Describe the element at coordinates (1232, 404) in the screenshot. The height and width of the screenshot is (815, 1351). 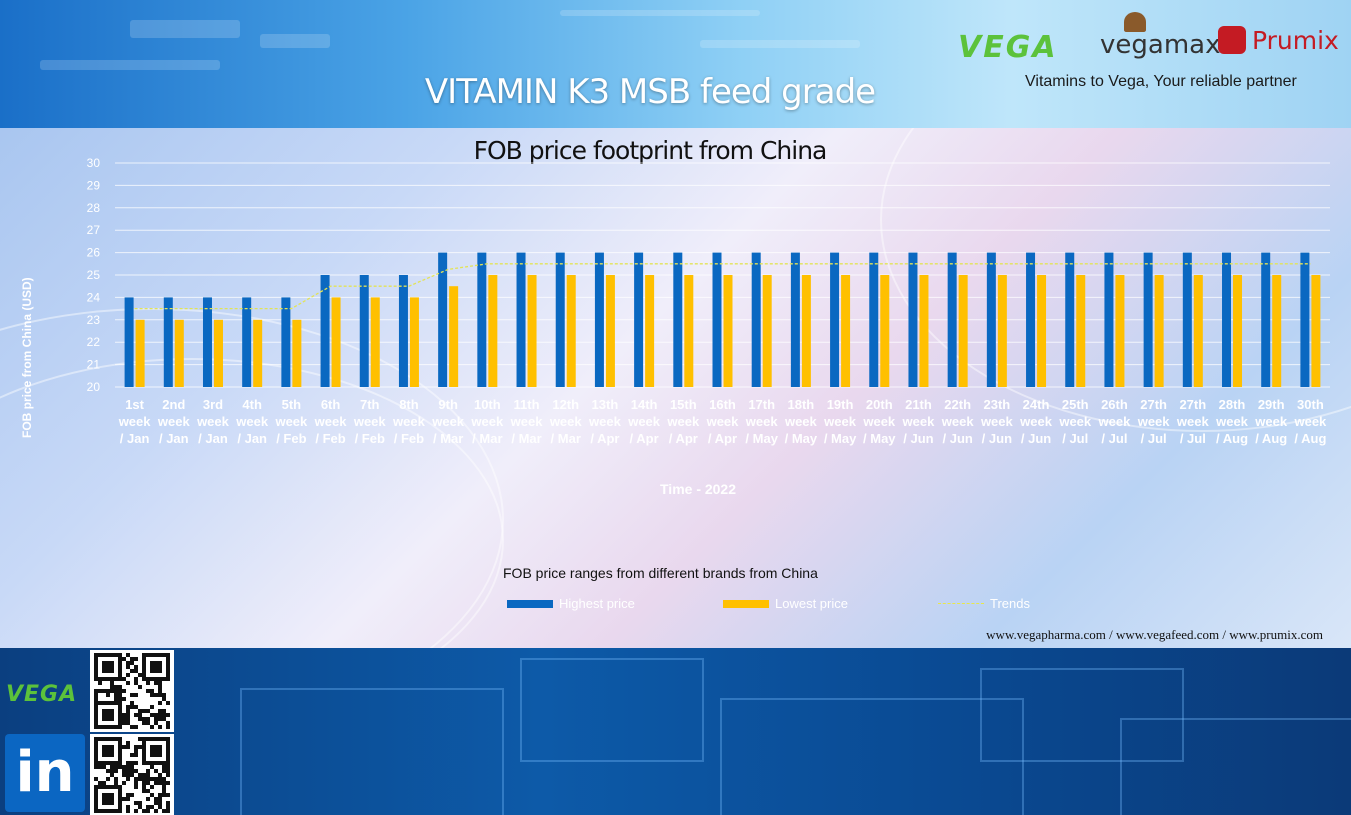
I see `x-tick-label: 28th` at that location.